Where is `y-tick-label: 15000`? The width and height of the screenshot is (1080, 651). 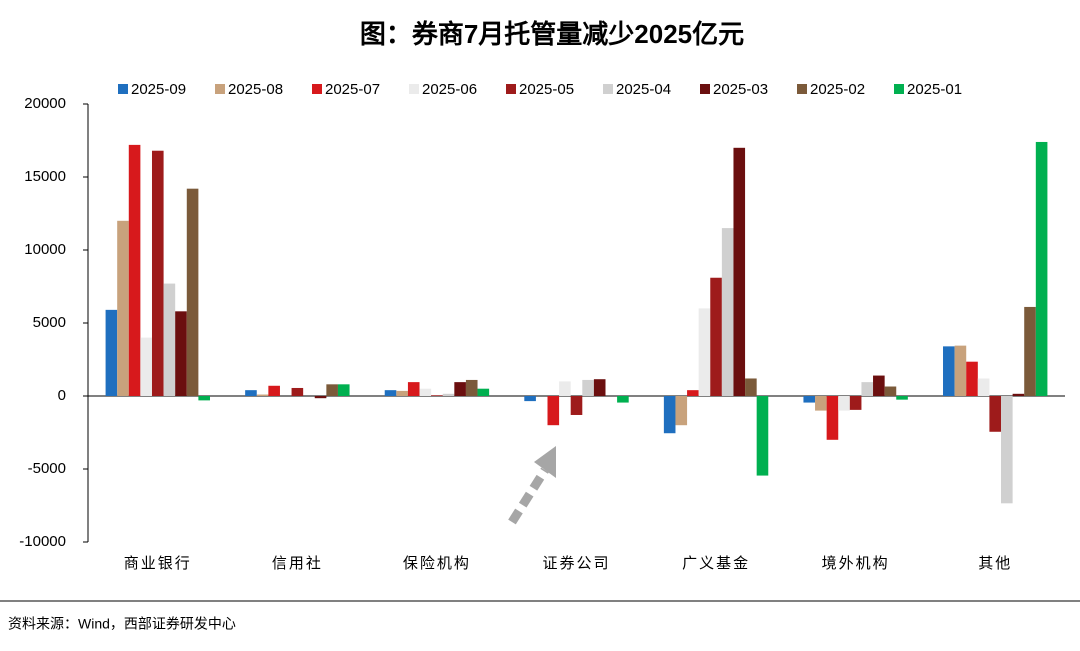
y-tick-label: 15000 is located at coordinates (45, 176).